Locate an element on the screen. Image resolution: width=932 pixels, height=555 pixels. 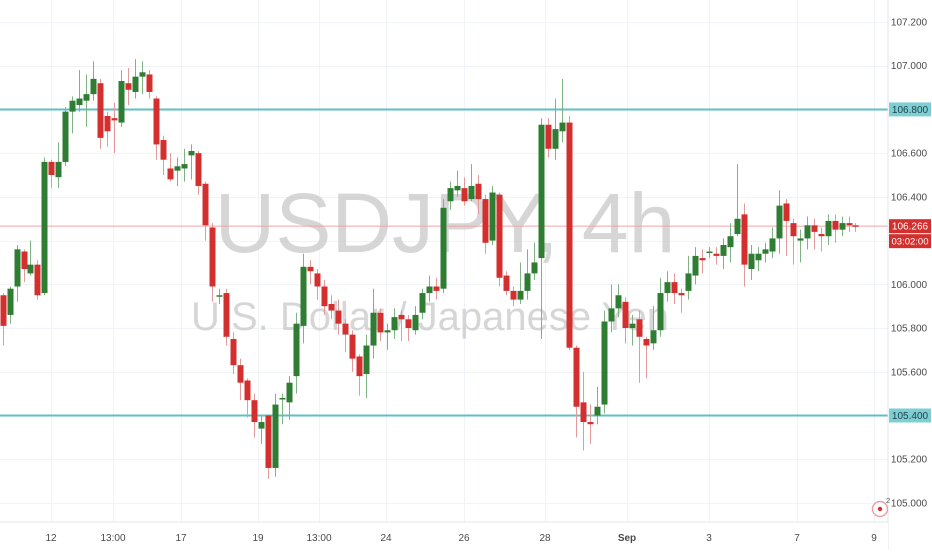
price-tick-label: 105.000 is located at coordinates (909, 503).